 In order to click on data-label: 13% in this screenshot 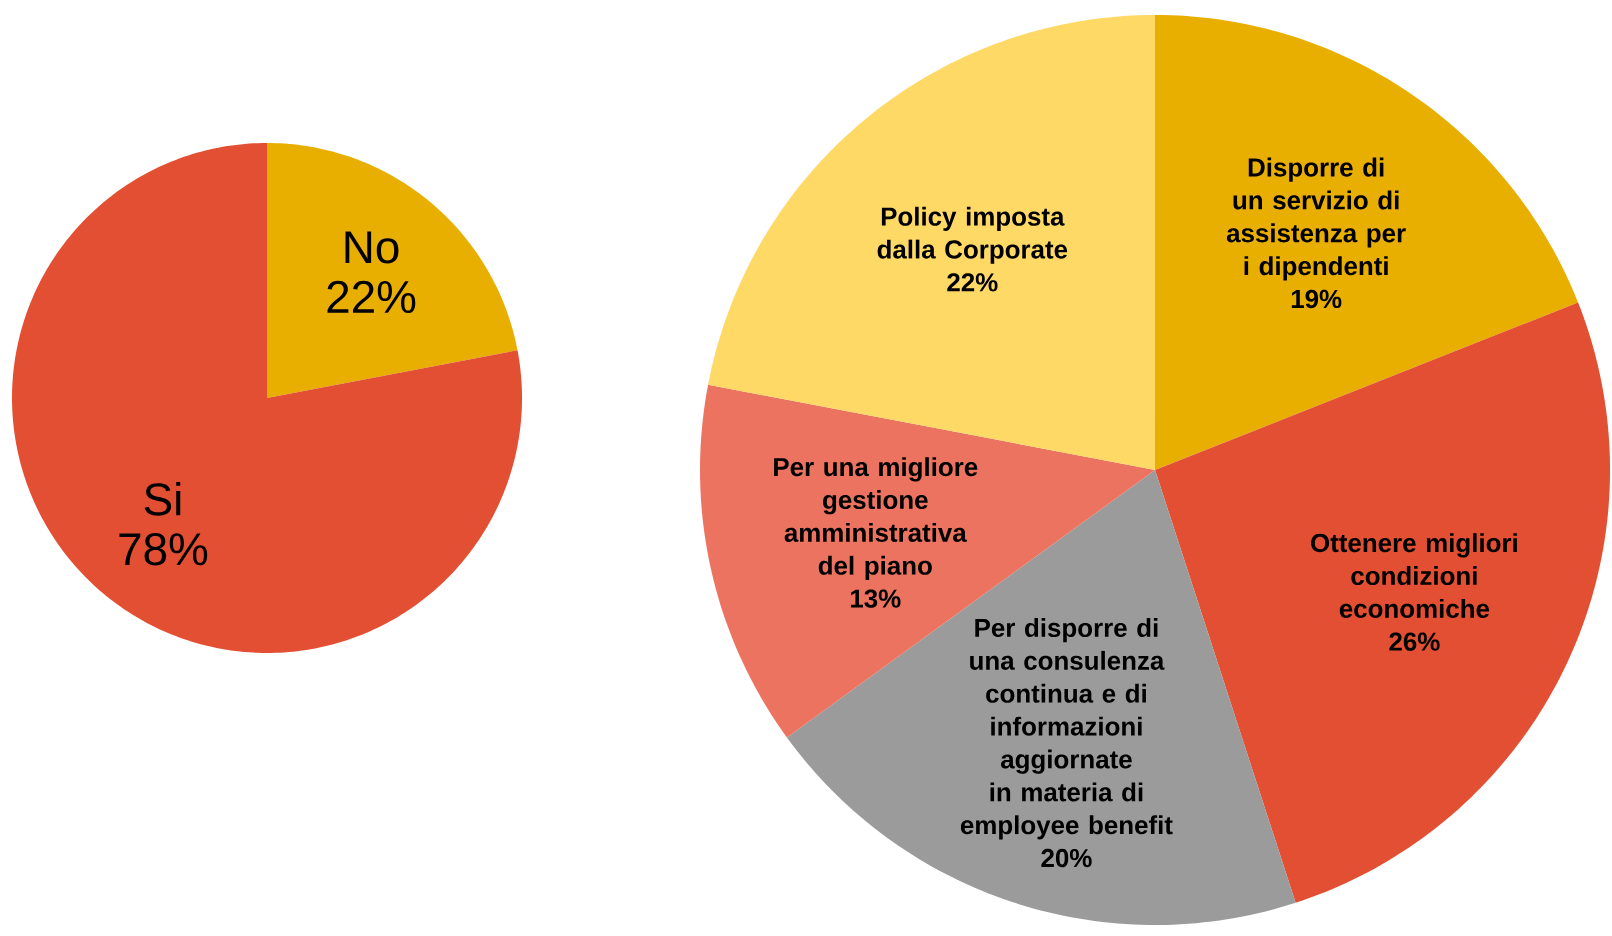, I will do `click(875, 598)`.